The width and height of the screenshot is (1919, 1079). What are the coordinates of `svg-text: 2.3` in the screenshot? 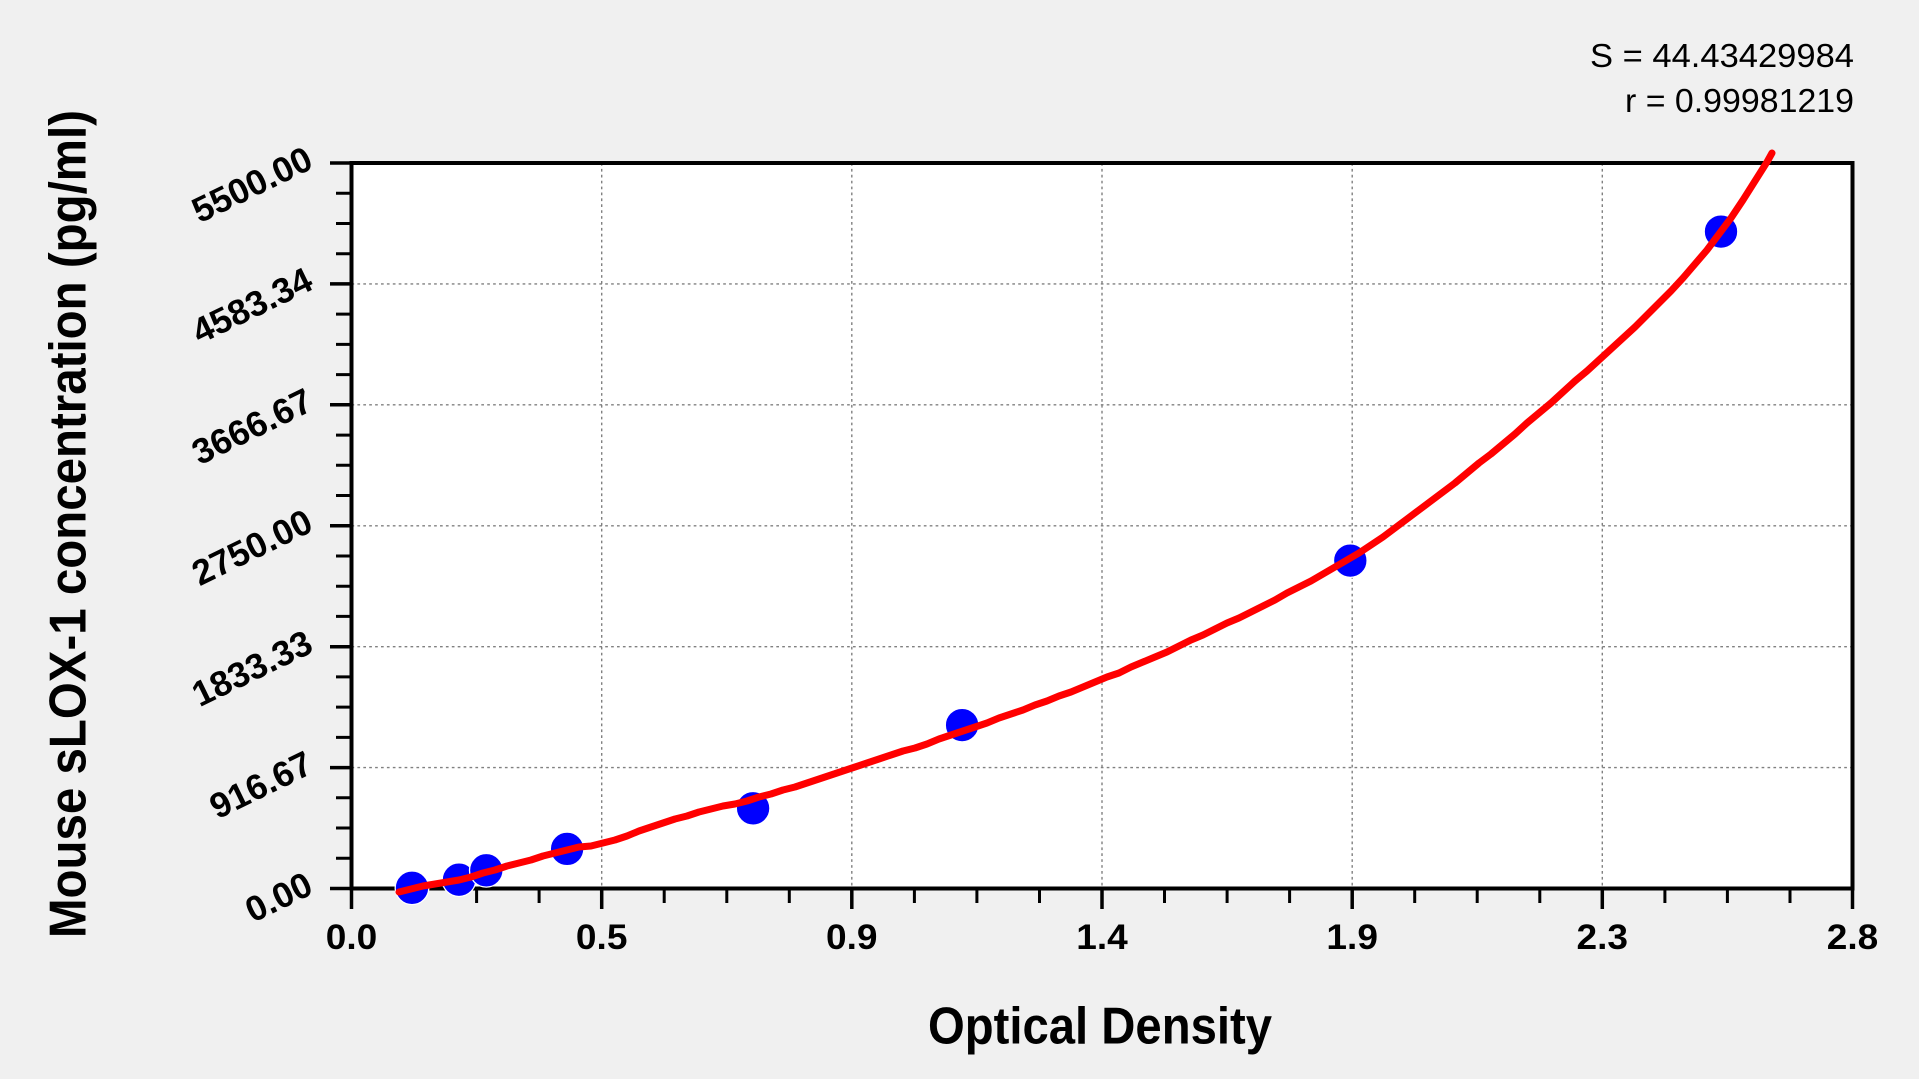 It's located at (1603, 937).